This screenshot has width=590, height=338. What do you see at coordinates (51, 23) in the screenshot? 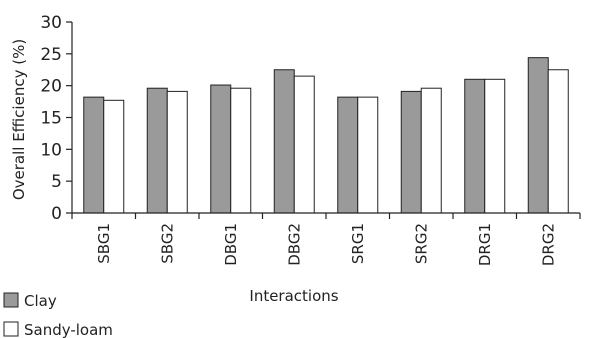
I see `y-tick-label: 30` at bounding box center [51, 23].